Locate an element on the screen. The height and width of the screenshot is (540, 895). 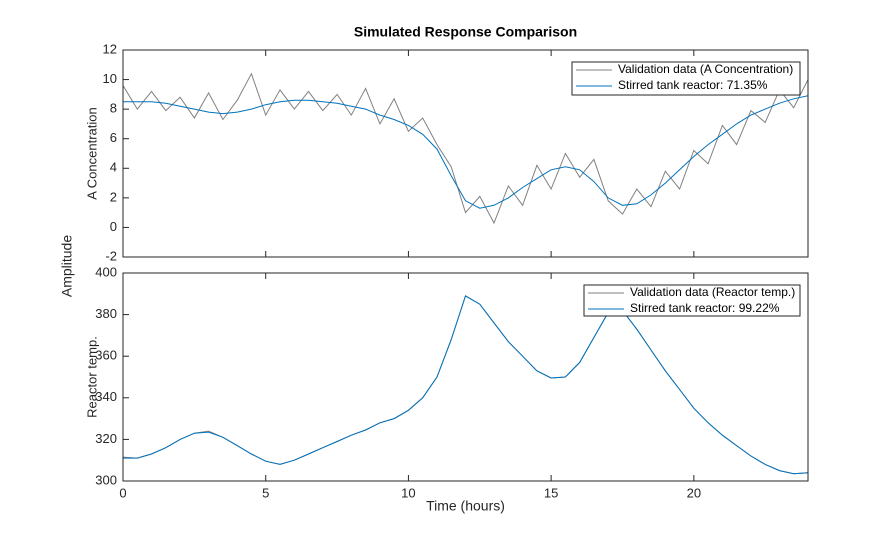
y-tick-label: 320 is located at coordinates (106, 438).